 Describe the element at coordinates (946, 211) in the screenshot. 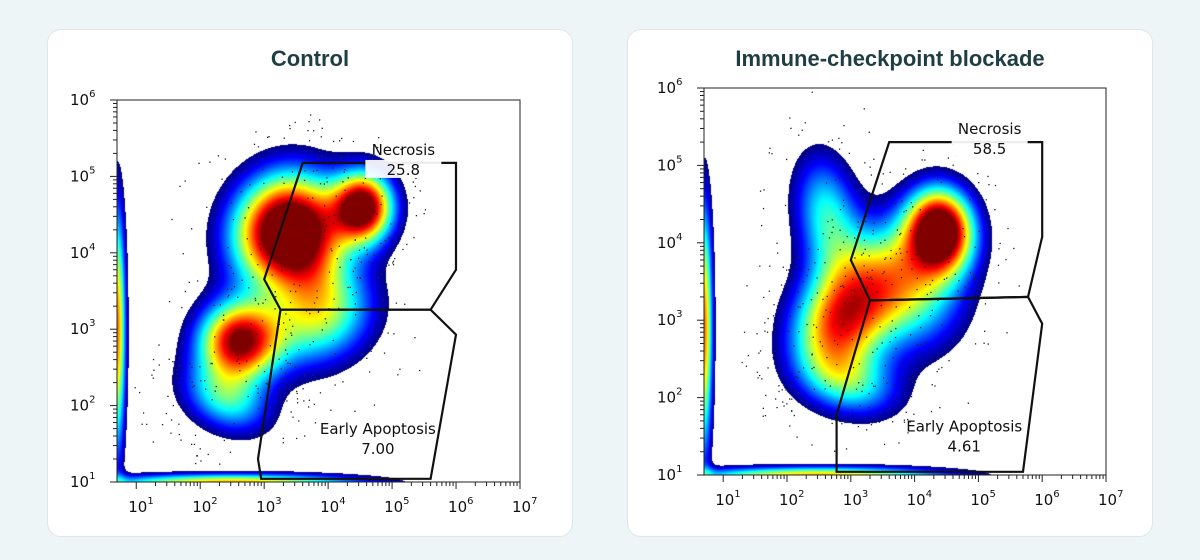

I see `gate-necrosis: Necrosis 58.5` at that location.